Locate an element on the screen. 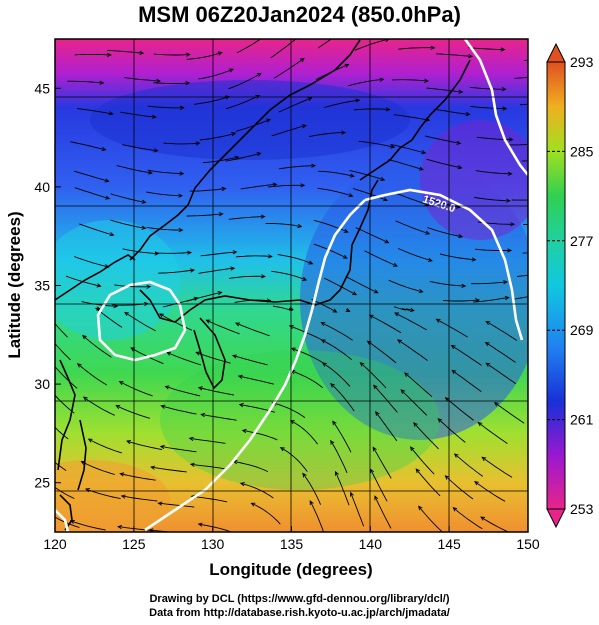 Image resolution: width=599 pixels, height=625 pixels. x-tick-label: 140 is located at coordinates (371, 544).